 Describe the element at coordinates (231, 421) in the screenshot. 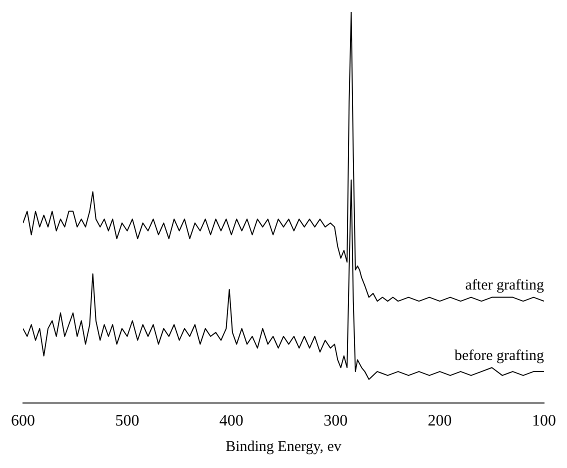

I see `x-tick-label: 400` at that location.